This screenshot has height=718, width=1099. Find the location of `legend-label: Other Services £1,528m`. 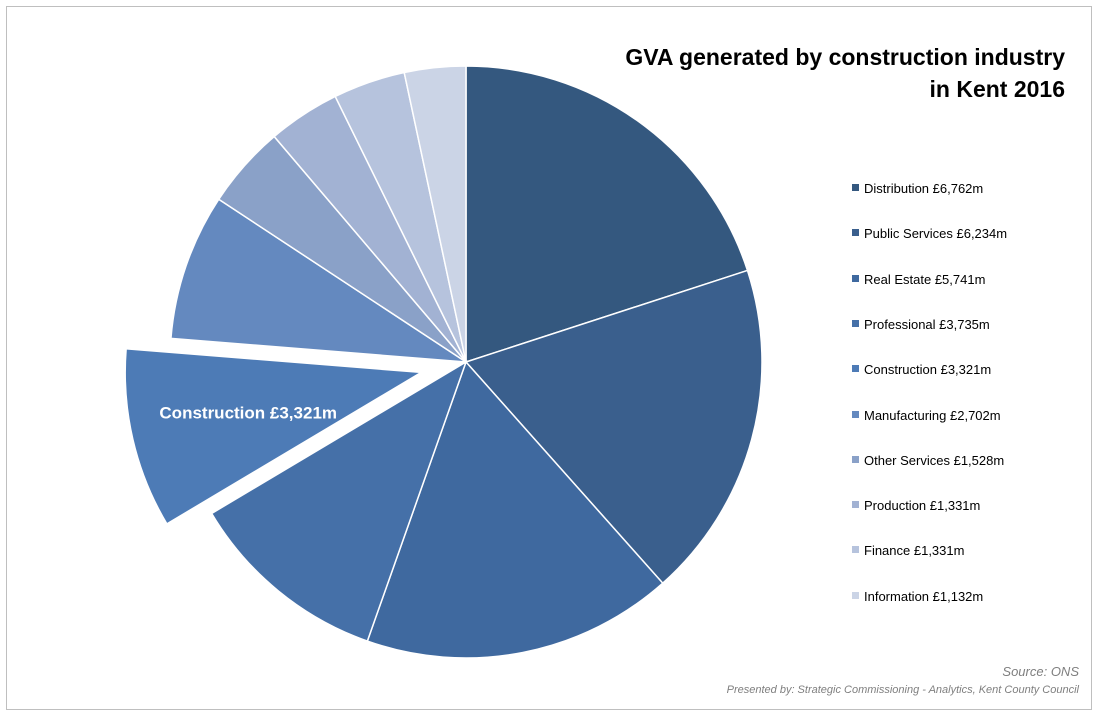

legend-label: Other Services £1,528m is located at coordinates (934, 460).